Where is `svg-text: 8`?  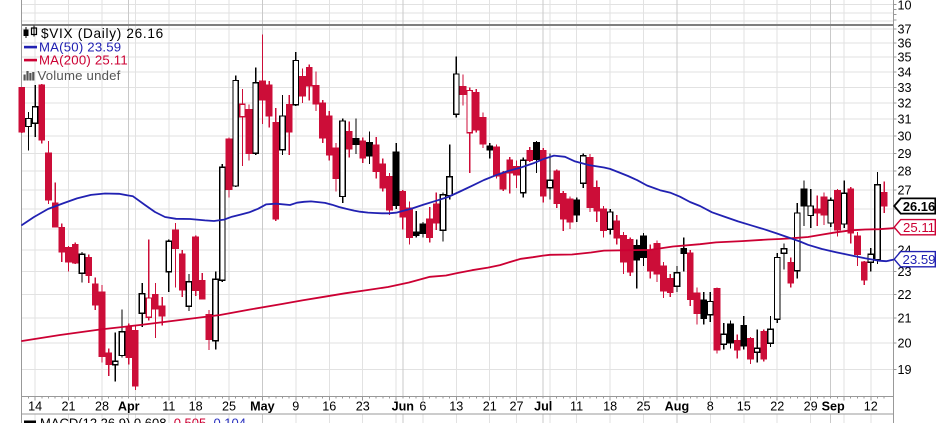 svg-text: 8 is located at coordinates (710, 407).